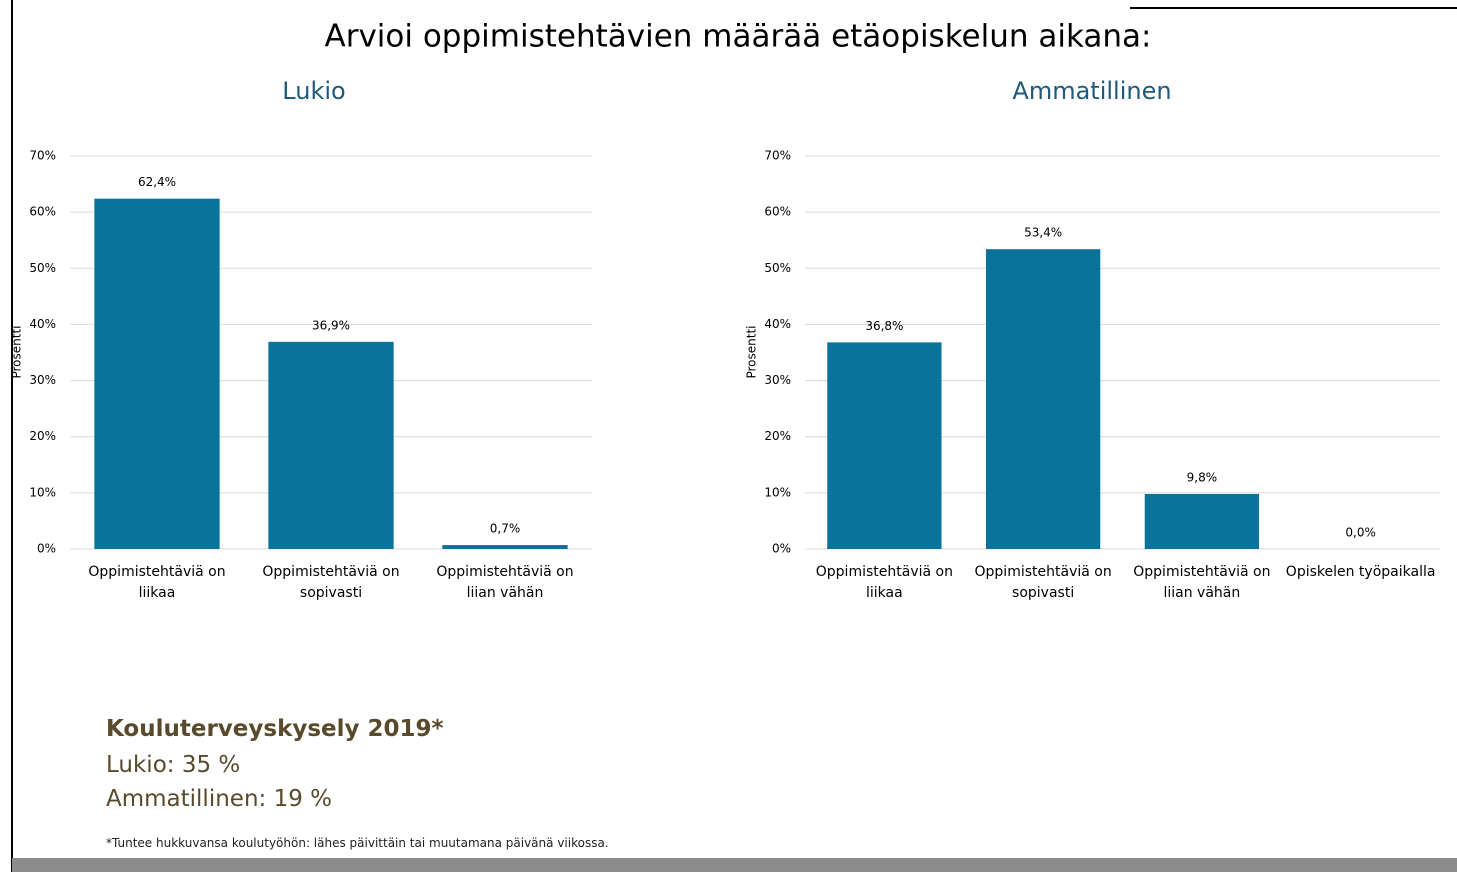 The height and width of the screenshot is (872, 1457). Describe the element at coordinates (1360, 533) in the screenshot. I see `data-label: 0,0%` at that location.